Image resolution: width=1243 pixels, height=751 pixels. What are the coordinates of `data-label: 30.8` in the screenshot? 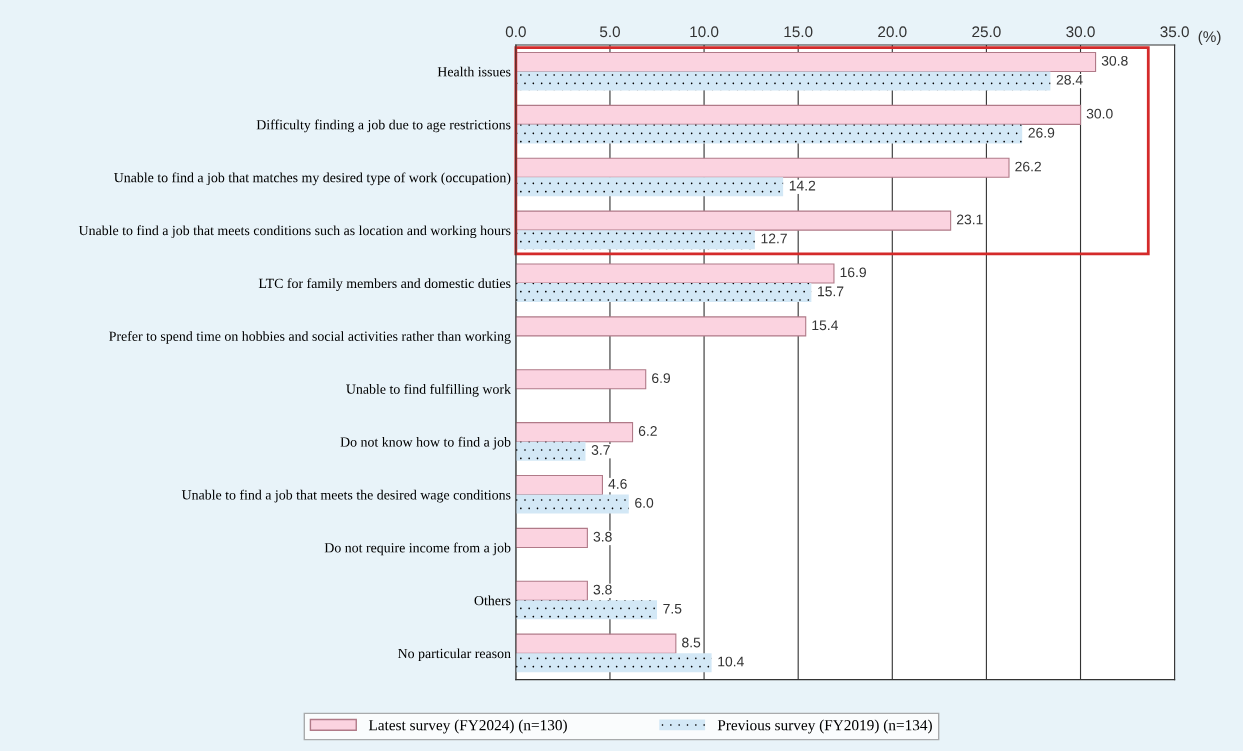 It's located at (1114, 60).